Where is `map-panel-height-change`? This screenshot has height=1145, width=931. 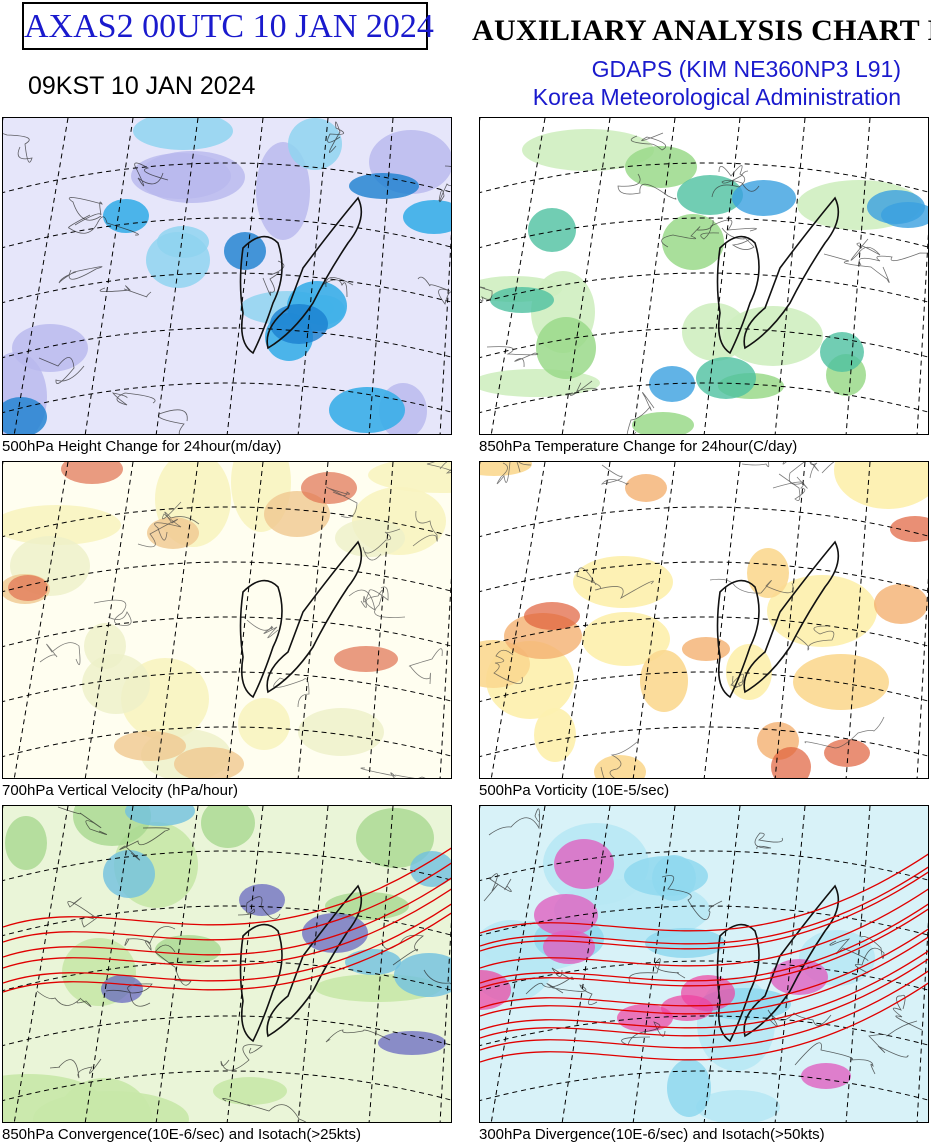 map-panel-height-change is located at coordinates (227, 276).